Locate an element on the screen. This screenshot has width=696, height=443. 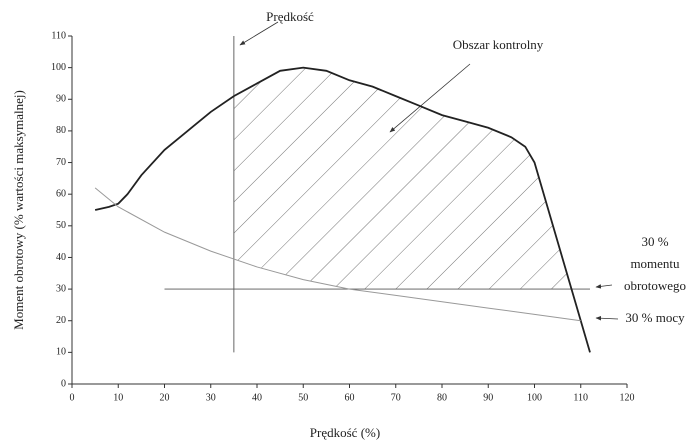
y-tick-label: 20 is located at coordinates (61, 320).